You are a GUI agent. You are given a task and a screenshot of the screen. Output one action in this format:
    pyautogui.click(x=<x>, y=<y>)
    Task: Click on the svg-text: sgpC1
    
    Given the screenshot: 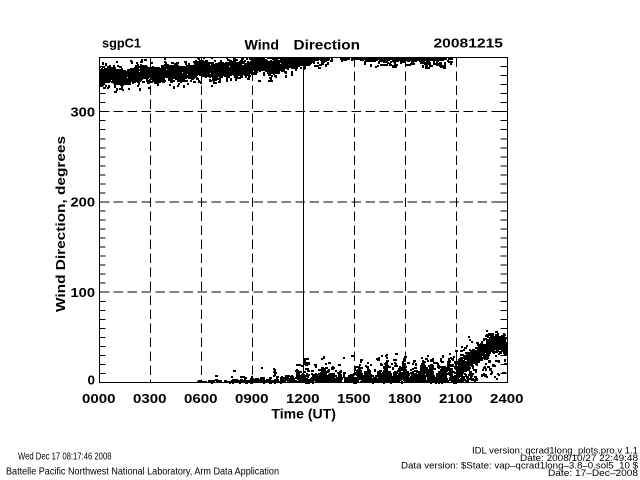 What is the action you would take?
    pyautogui.click(x=121, y=44)
    